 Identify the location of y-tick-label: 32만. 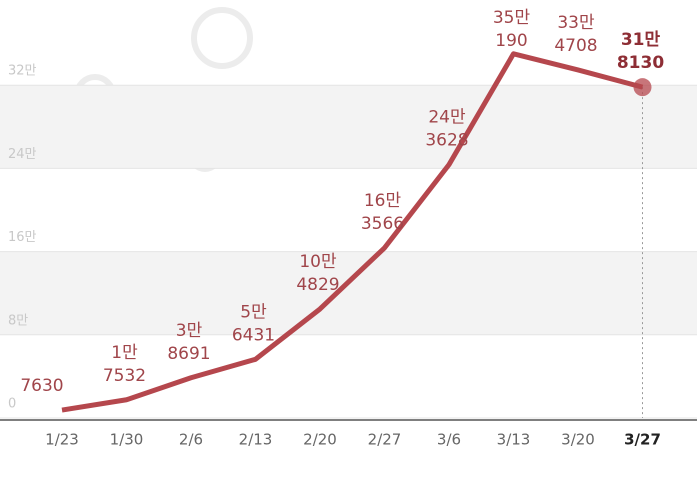
(22, 71).